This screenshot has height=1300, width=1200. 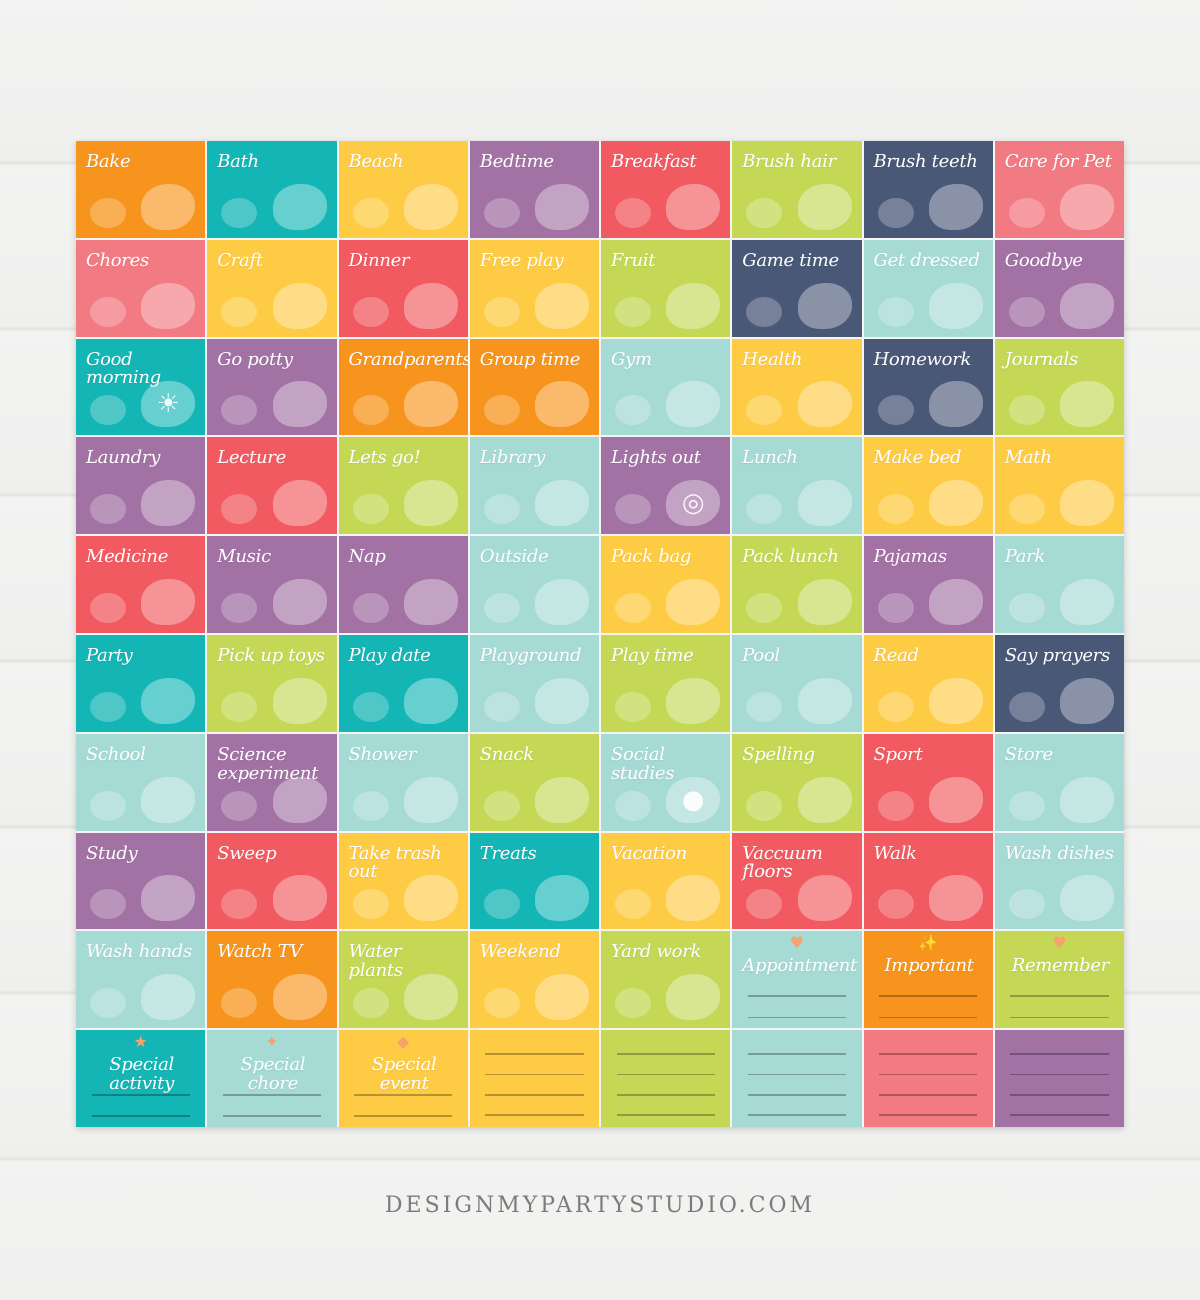 I want to click on card-label: Watch TV, so click(x=260, y=952).